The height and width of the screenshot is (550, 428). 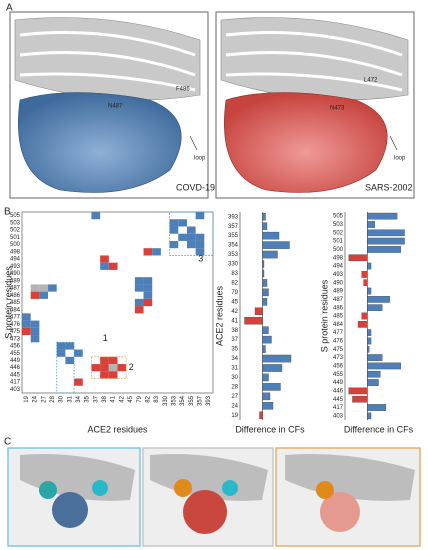 What do you see at coordinates (79, 398) in the screenshot?
I see `x-tick-label: 34` at bounding box center [79, 398].